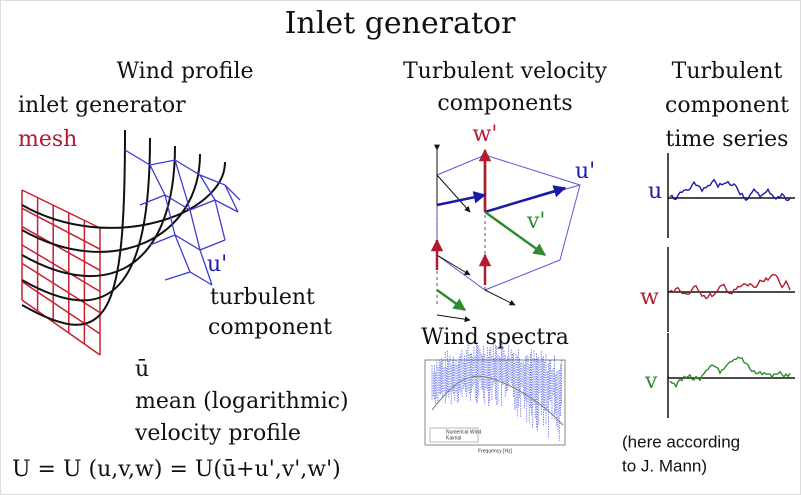 The image size is (801, 495). What do you see at coordinates (464, 432) in the screenshot?
I see `legend-entry: Numerical Wind` at bounding box center [464, 432].